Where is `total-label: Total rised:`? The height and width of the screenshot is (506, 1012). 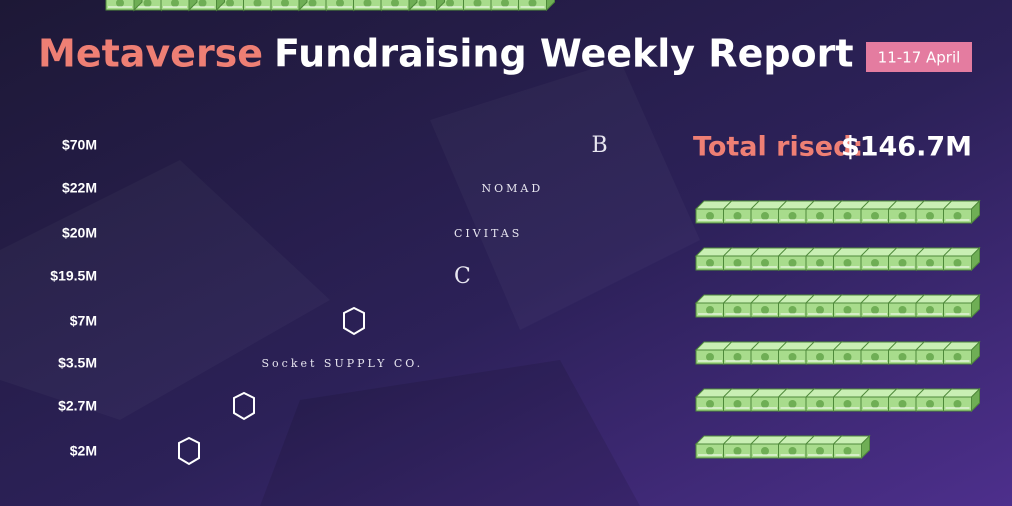
total-label: Total rised: is located at coordinates (778, 147).